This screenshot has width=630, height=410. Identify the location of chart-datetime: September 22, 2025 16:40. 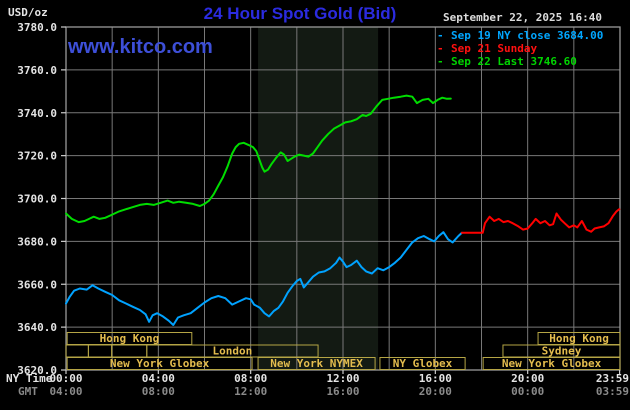
(522, 17).